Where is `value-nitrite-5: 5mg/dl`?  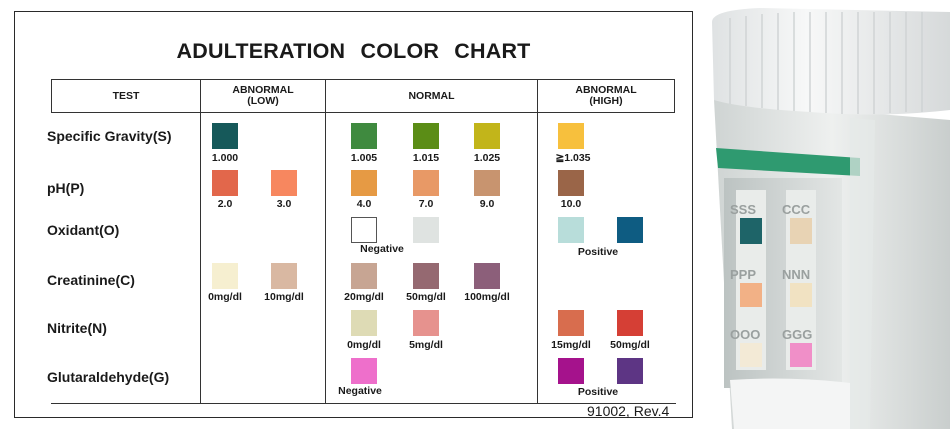 value-nitrite-5: 5mg/dl is located at coordinates (426, 345).